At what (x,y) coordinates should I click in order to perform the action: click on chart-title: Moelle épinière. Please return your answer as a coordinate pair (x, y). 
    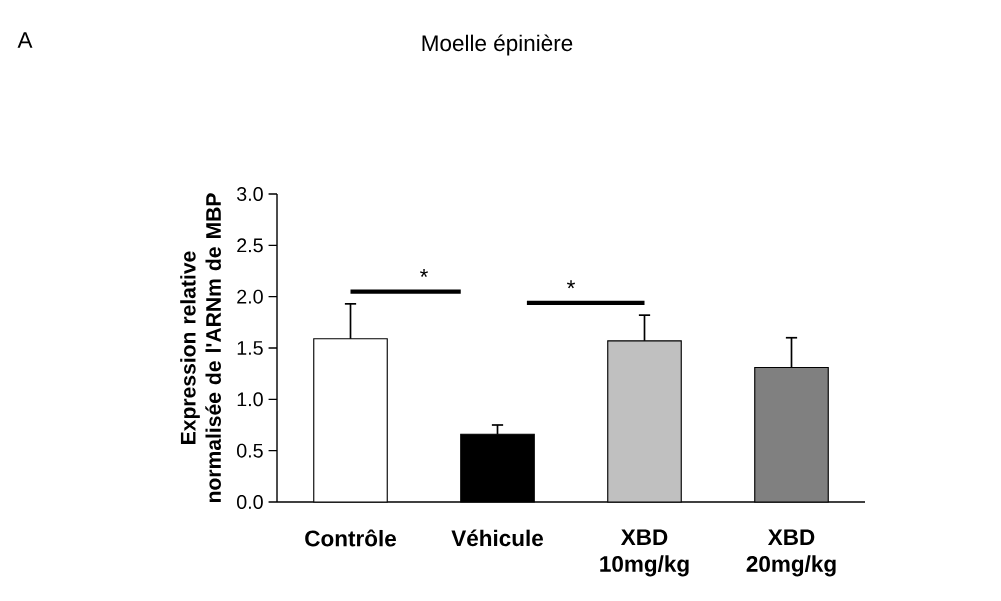
    Looking at the image, I should click on (497, 45).